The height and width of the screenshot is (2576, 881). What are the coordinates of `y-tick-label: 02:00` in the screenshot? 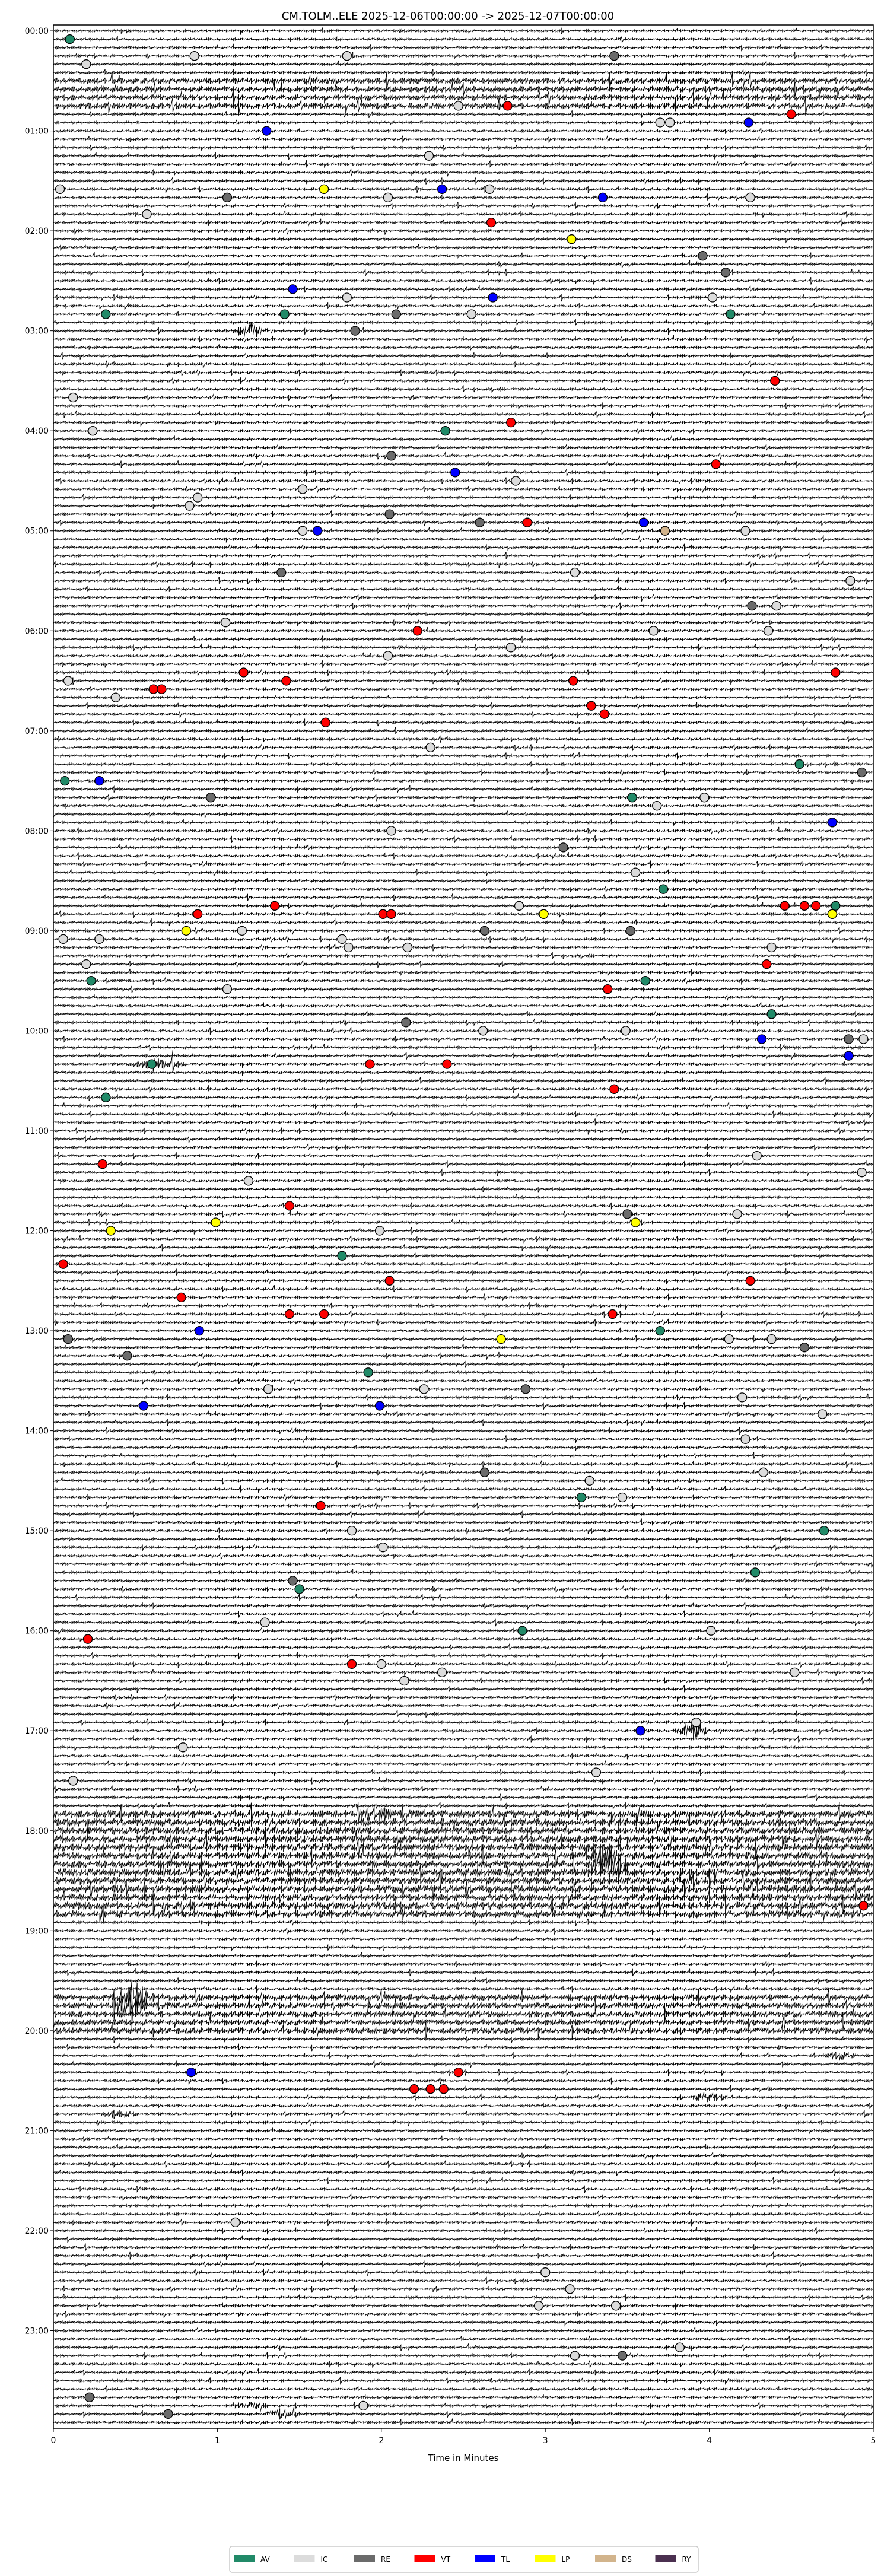 It's located at (37, 231).